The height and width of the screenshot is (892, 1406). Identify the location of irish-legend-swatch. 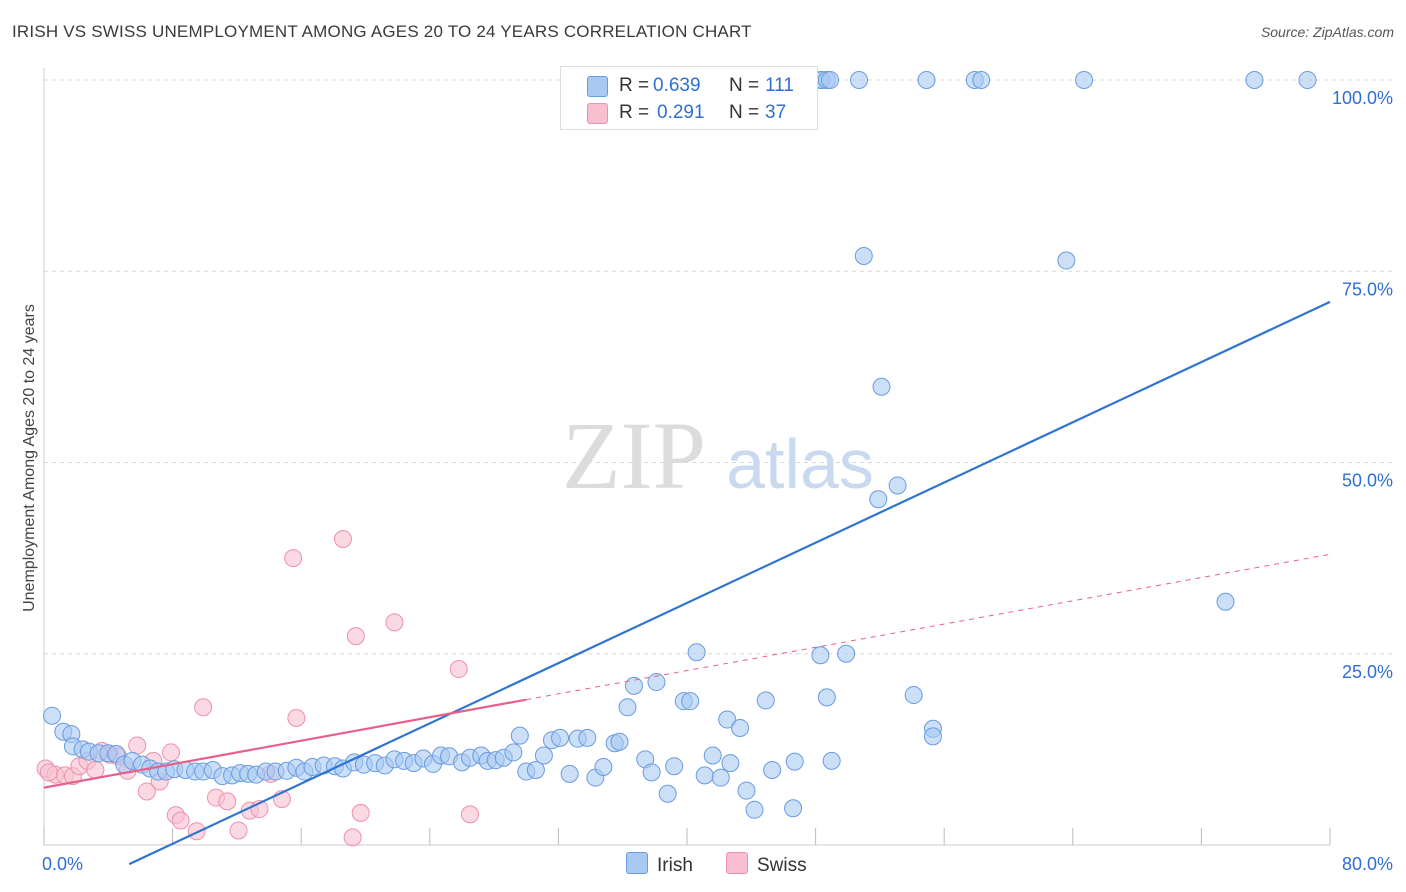
(637, 863).